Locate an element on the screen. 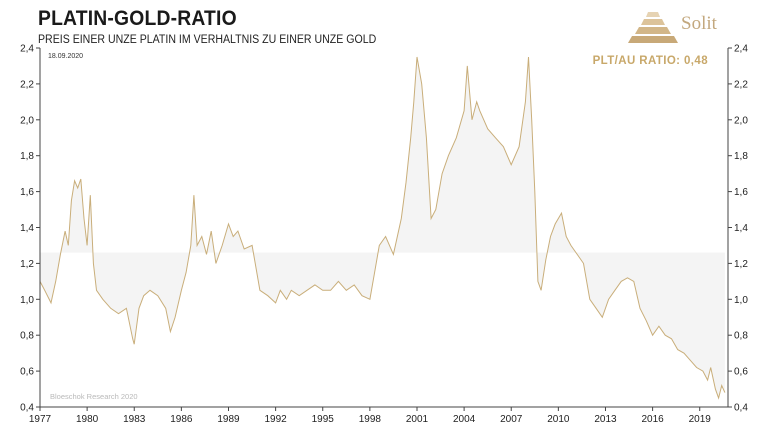 This screenshot has height=432, width=768. y-tick-label-right: 0,6 is located at coordinates (741, 372).